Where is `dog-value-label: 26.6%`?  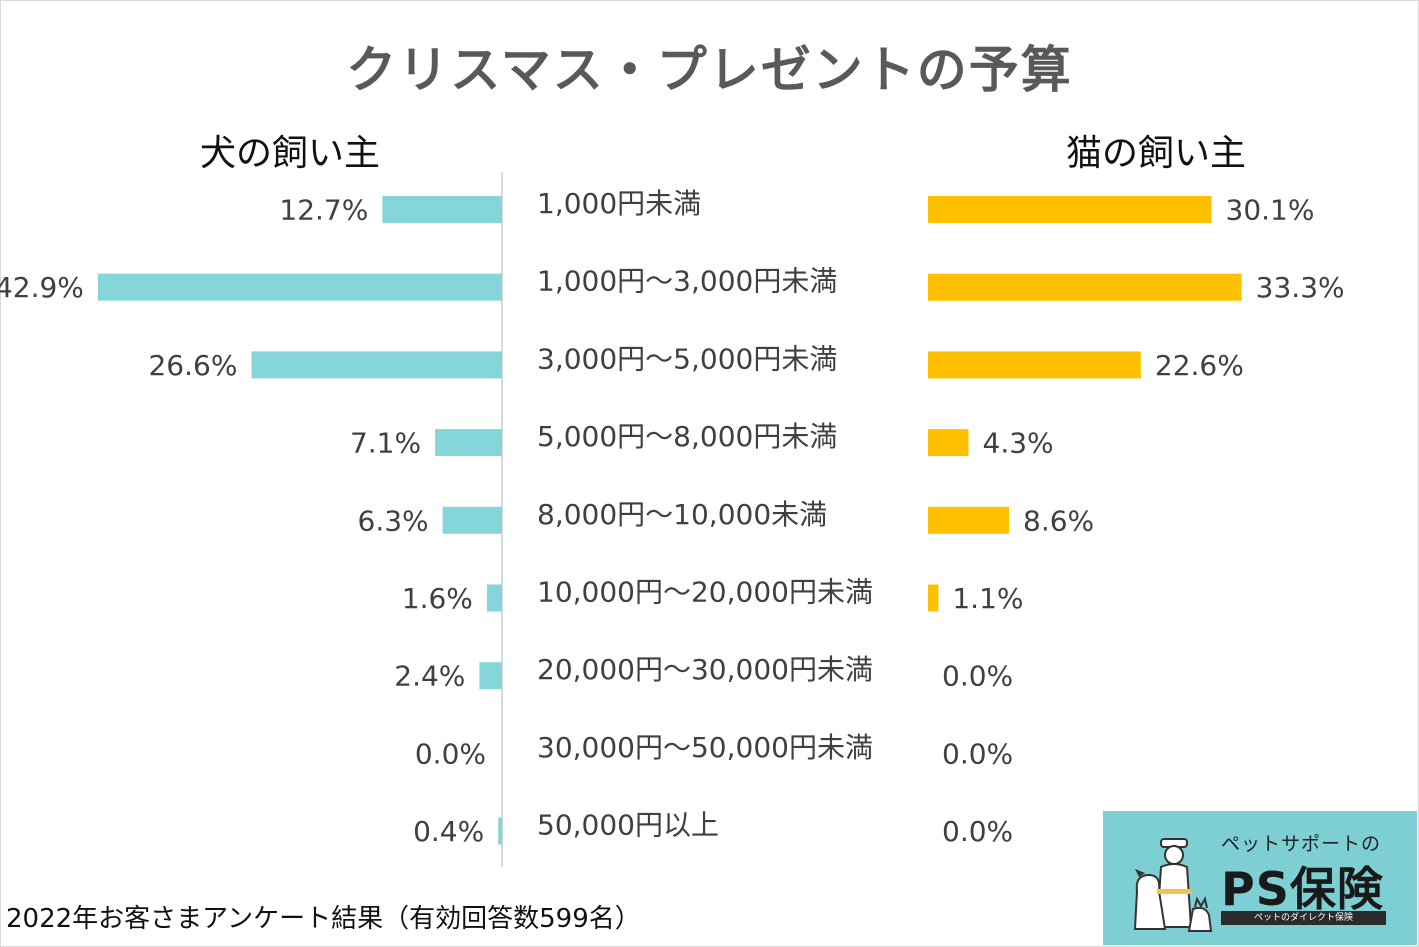 dog-value-label: 26.6% is located at coordinates (192, 365).